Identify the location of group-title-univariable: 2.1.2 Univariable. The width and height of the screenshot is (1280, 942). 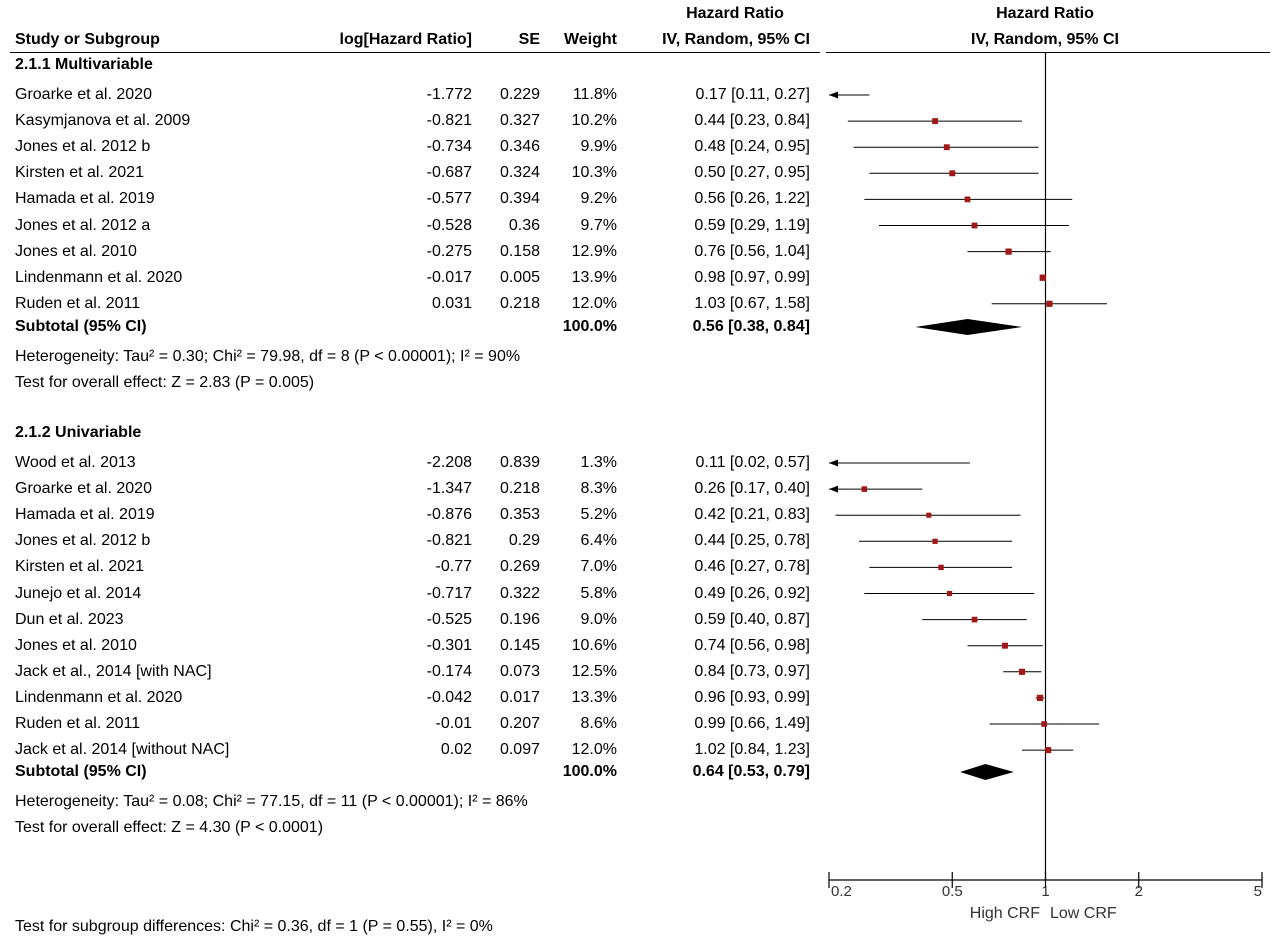
(78, 432).